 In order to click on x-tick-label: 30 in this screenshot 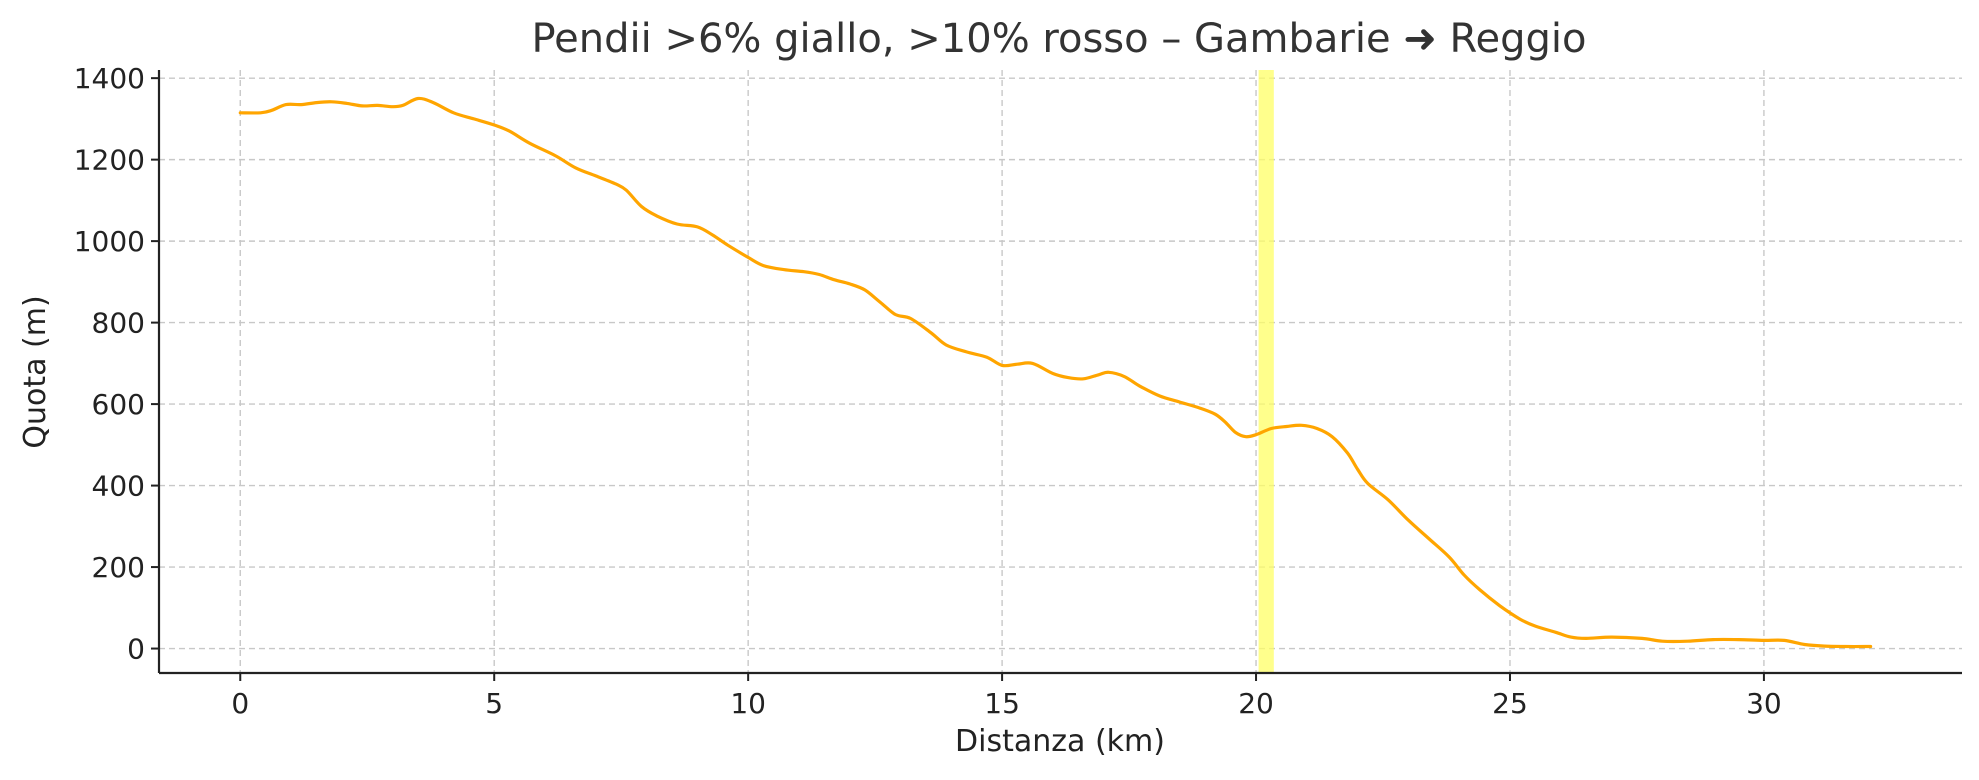, I will do `click(1764, 703)`.